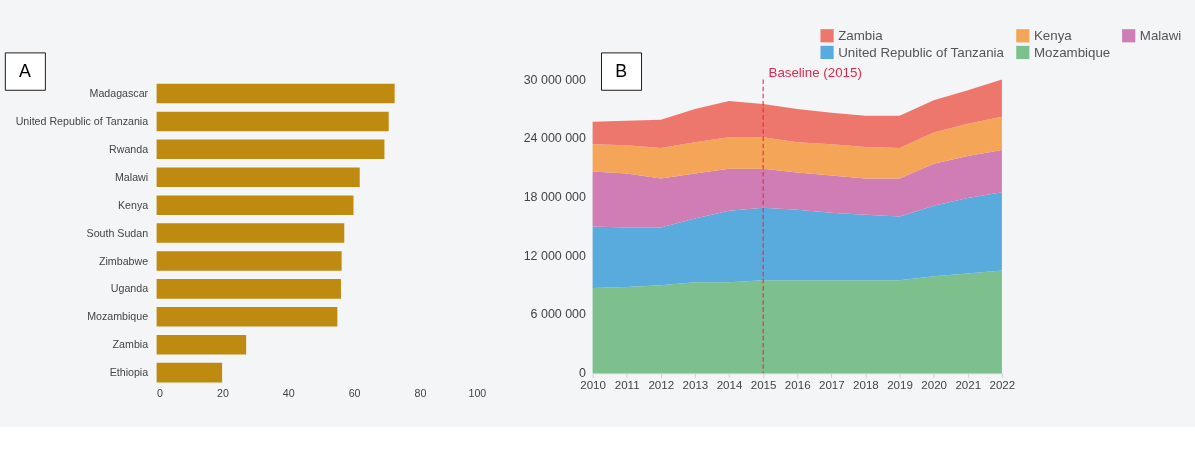 The image size is (1195, 459). I want to click on x-tick-label: 2020, so click(934, 384).